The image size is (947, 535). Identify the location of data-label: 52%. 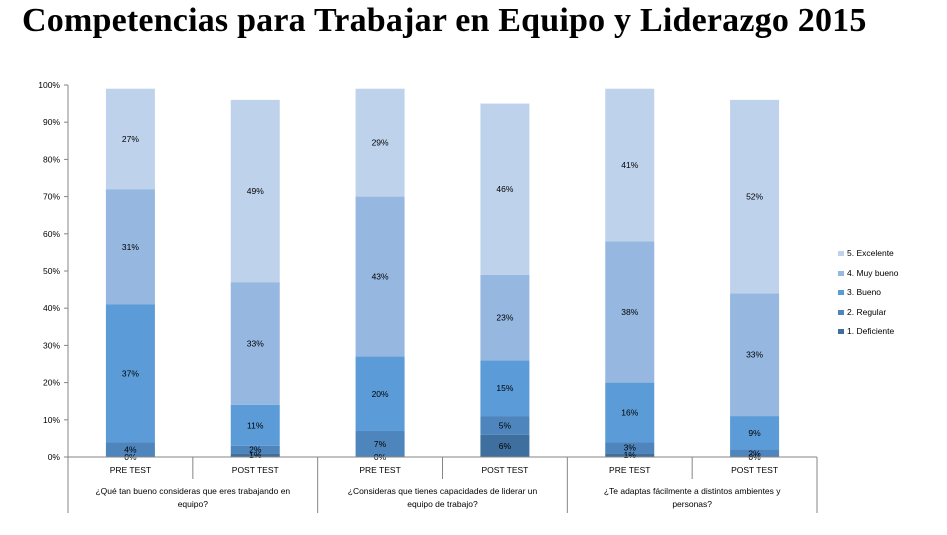
(754, 197).